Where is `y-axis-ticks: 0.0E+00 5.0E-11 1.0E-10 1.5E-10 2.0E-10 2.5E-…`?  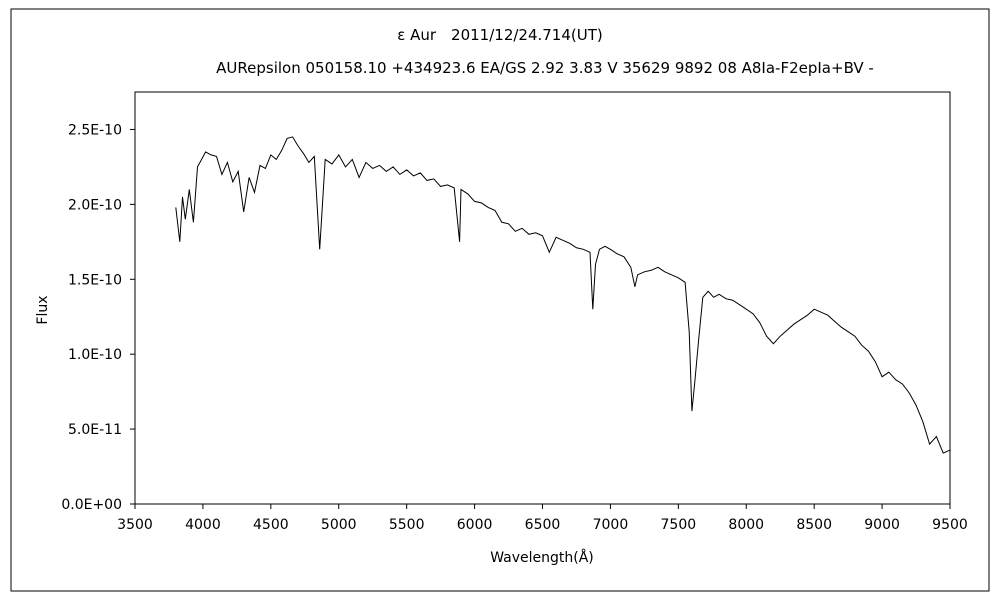 y-axis-ticks: 0.0E+00 5.0E-11 1.0E-10 1.5E-10 2.0E-10 2.5E-… is located at coordinates (98, 317).